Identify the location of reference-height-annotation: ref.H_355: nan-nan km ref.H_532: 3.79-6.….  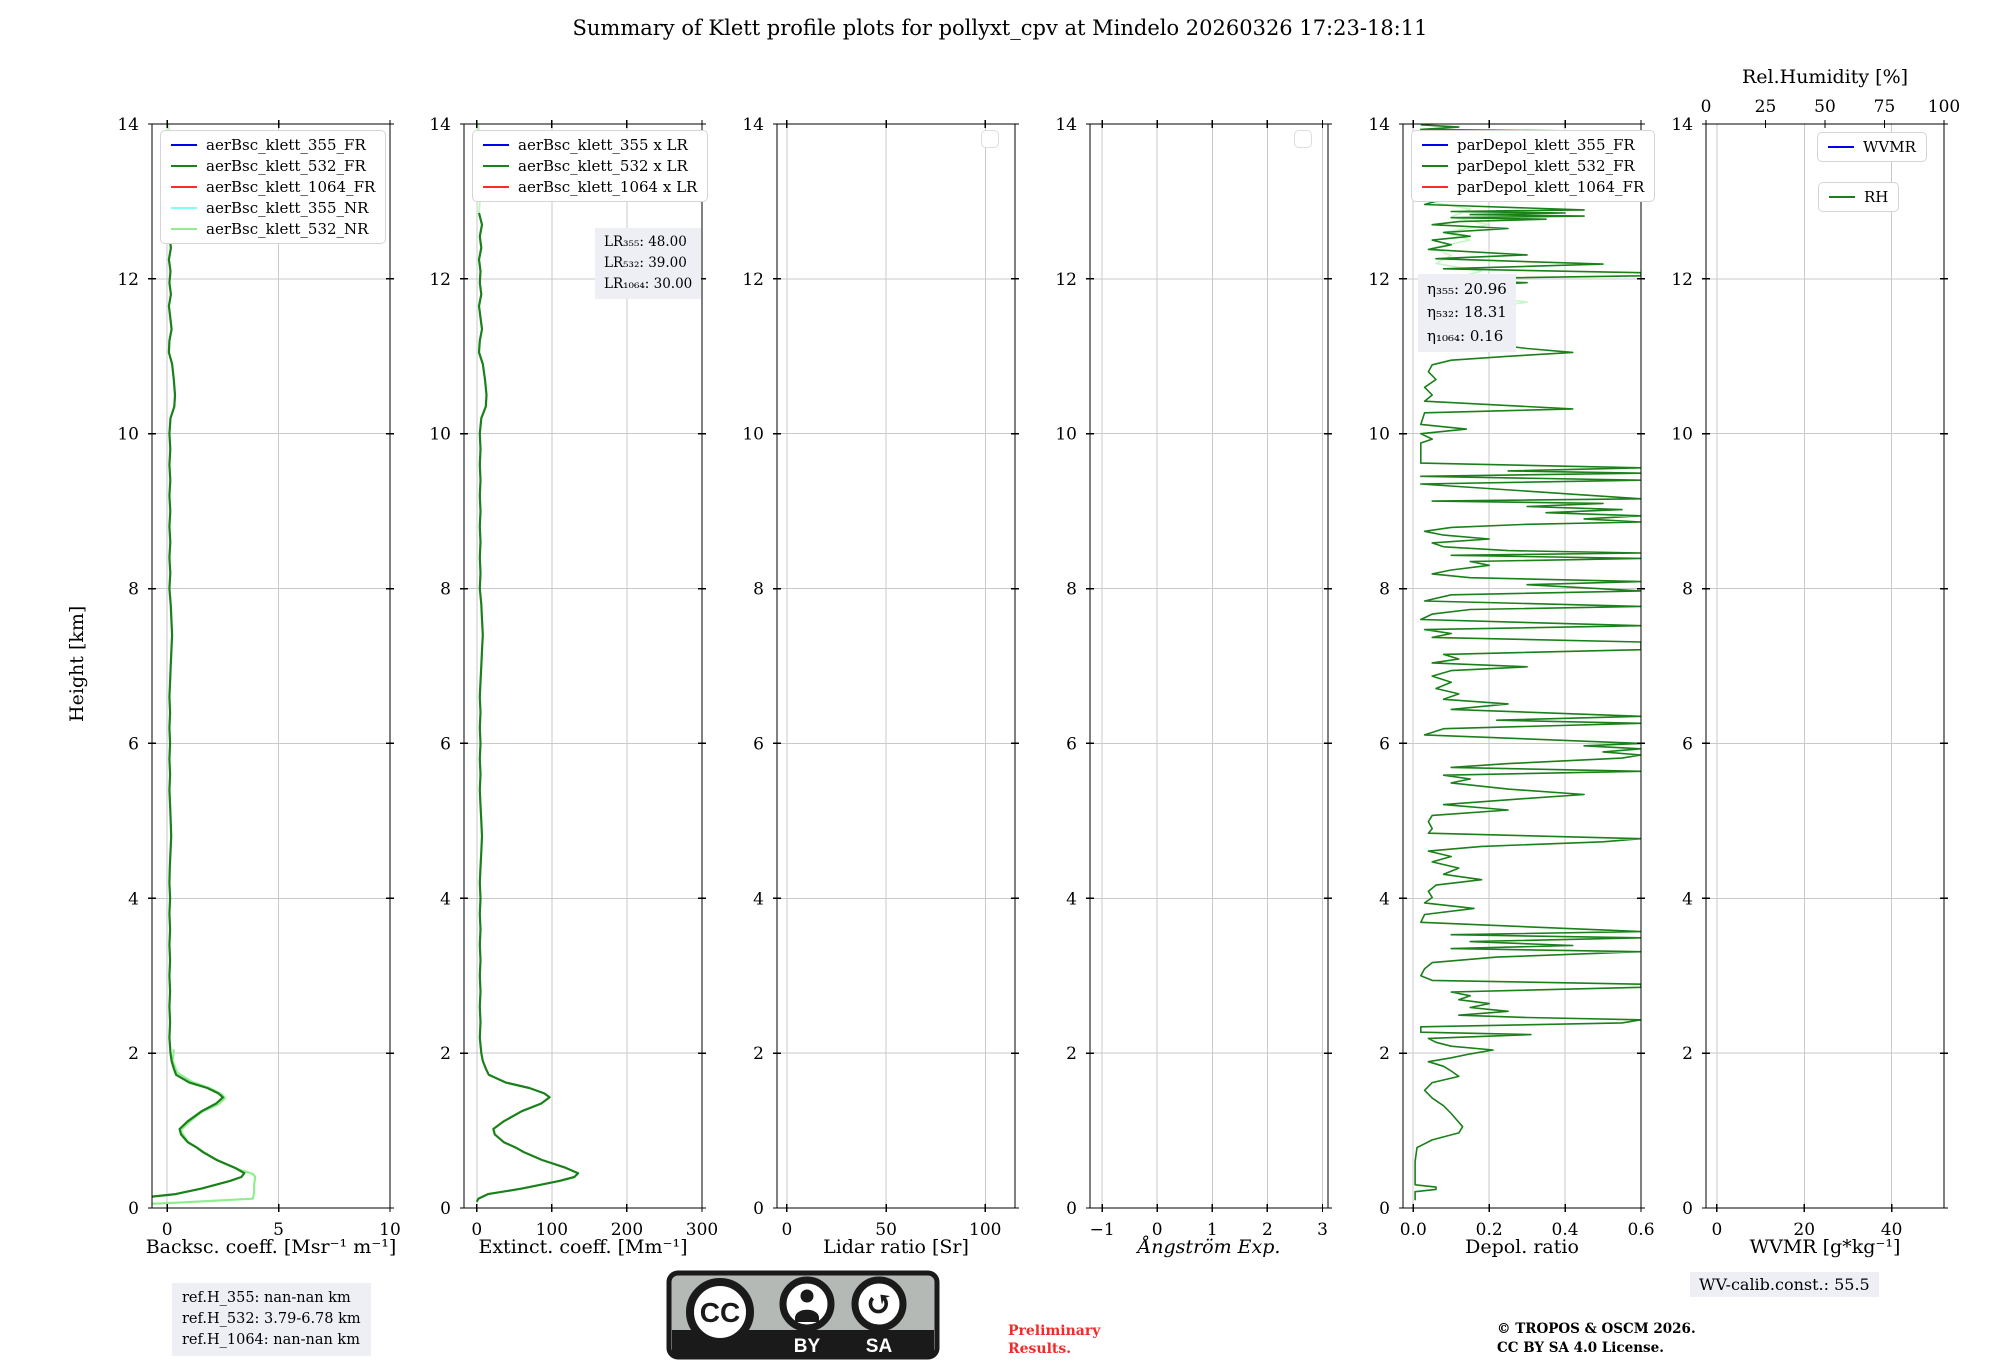
(271, 1320).